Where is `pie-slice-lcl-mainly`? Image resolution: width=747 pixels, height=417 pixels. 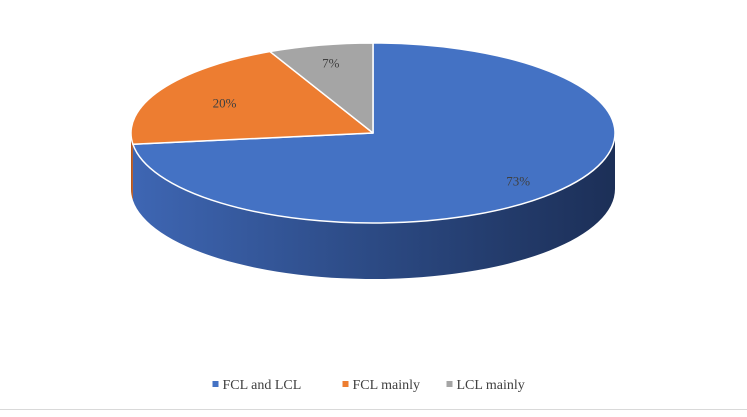 pie-slice-lcl-mainly is located at coordinates (321, 88).